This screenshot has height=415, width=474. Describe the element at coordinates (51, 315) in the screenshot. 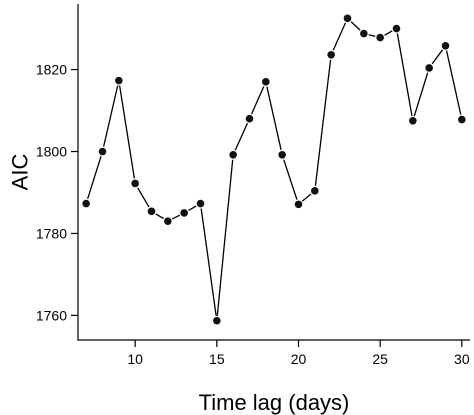

I see `y-tick-label: 1760` at that location.